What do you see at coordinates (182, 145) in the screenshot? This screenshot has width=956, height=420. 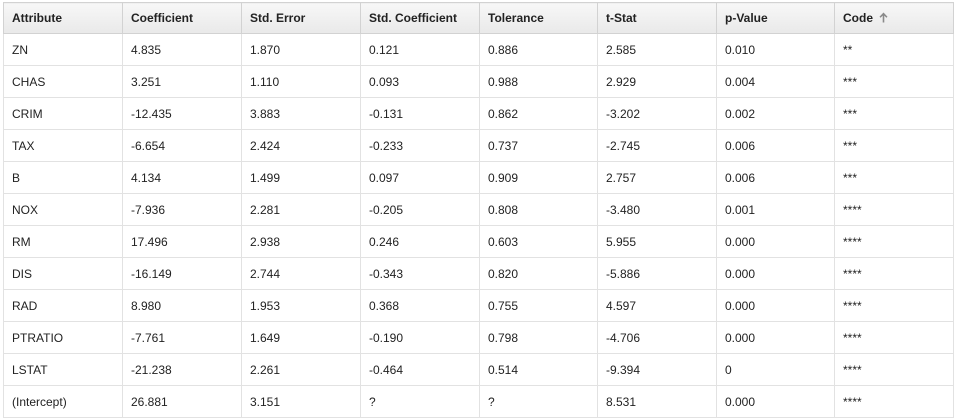 I see `cell-coefficient: -6.654` at bounding box center [182, 145].